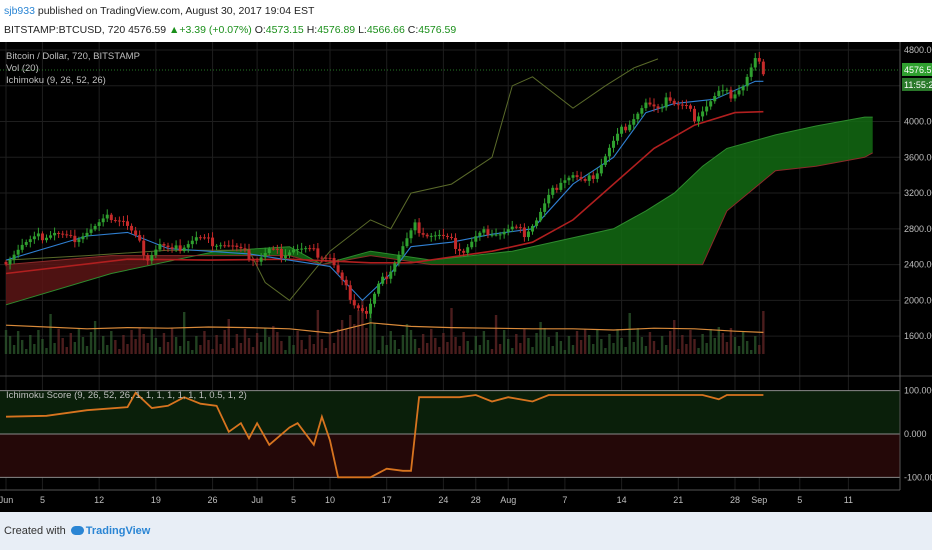 Image resolution: width=932 pixels, height=550 pixels. Describe the element at coordinates (915, 434) in the screenshot. I see `score-tick-label: 0.000` at that location.